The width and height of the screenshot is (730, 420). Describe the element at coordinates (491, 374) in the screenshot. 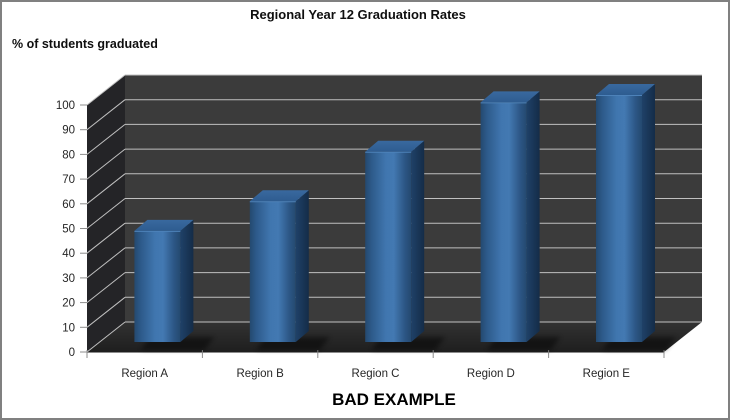

I see `x-category-label: Region D` at that location.